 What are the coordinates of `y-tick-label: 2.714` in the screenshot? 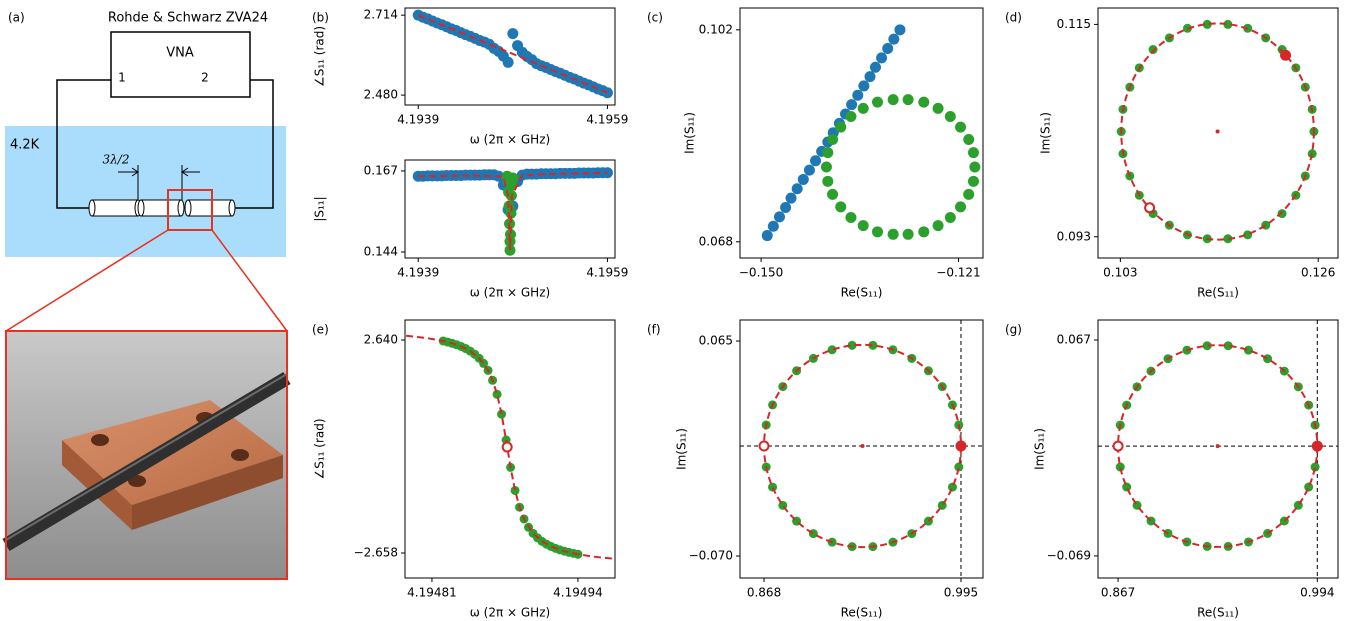 It's located at (381, 15).